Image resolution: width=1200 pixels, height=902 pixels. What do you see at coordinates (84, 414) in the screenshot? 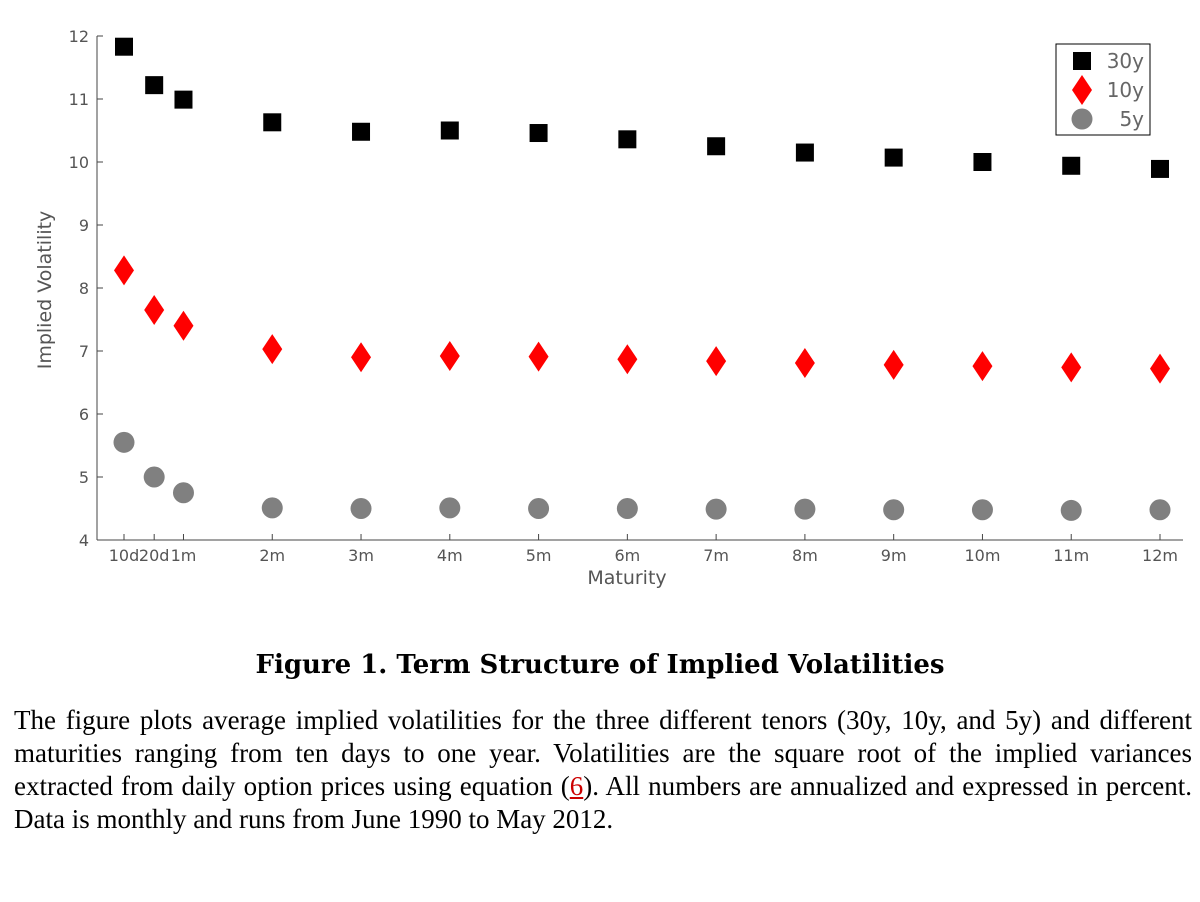
I see `y-tick-label: 6` at bounding box center [84, 414].